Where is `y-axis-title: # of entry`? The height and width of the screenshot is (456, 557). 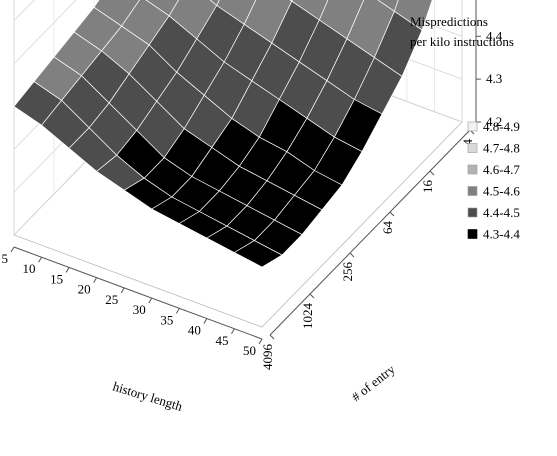
y-axis-title: # of entry is located at coordinates (373, 382).